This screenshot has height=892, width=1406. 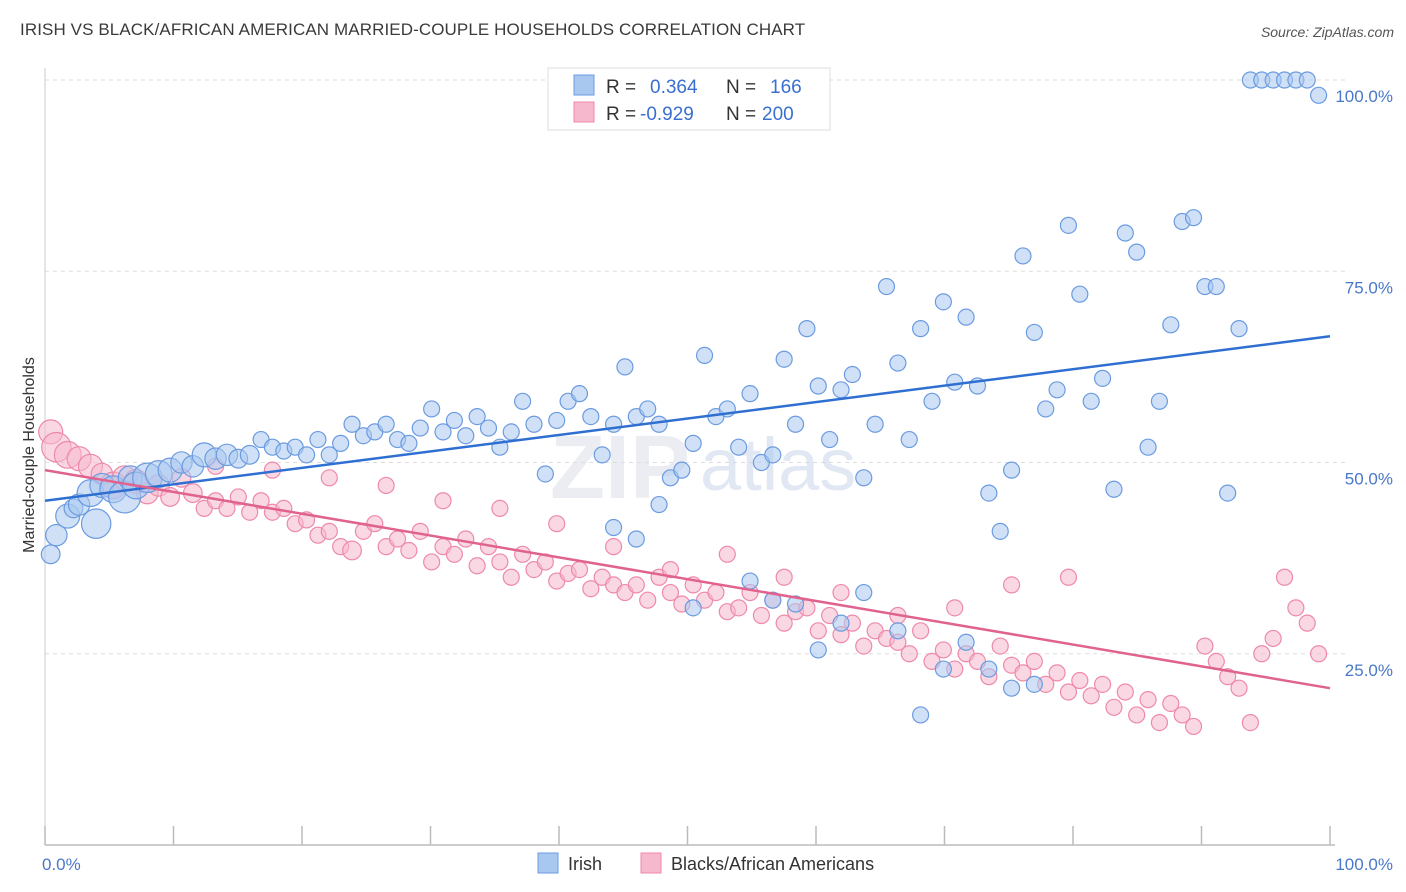 I want to click on legend-r-label-black: R =, so click(x=621, y=114).